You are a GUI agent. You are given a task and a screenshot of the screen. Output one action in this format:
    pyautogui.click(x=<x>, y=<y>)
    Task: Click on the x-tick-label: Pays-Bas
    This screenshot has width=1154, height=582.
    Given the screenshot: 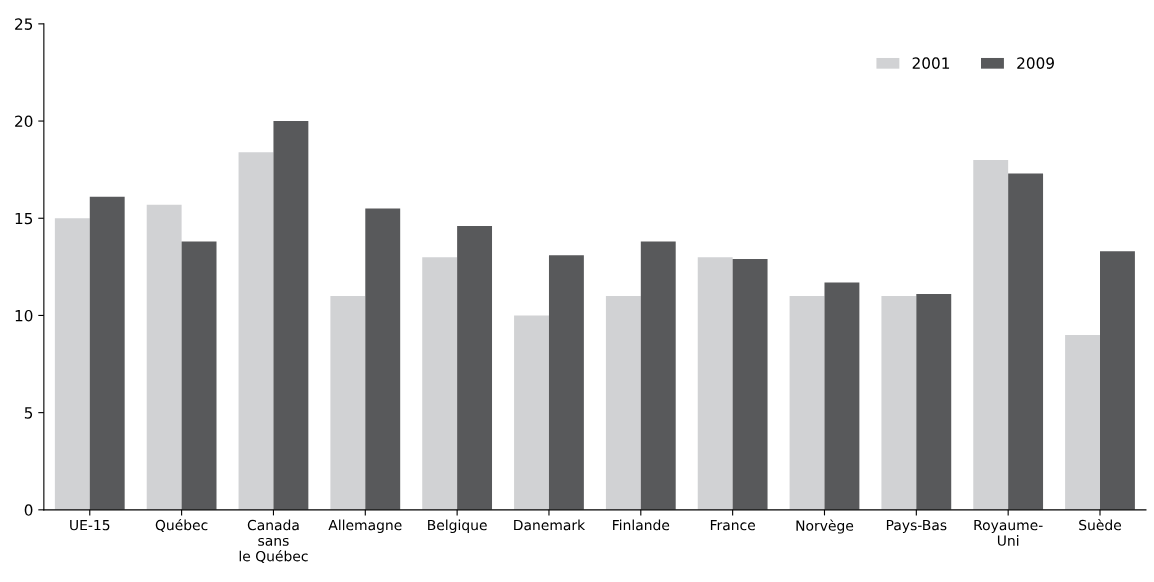 What is the action you would take?
    pyautogui.click(x=916, y=526)
    